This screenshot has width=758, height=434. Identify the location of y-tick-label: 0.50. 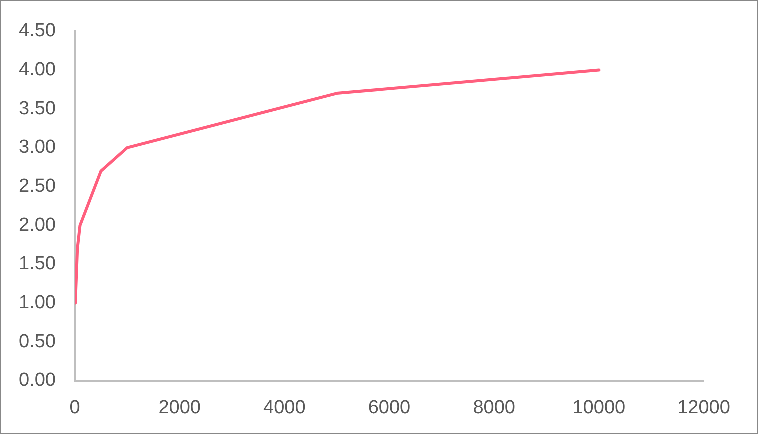
(37, 341).